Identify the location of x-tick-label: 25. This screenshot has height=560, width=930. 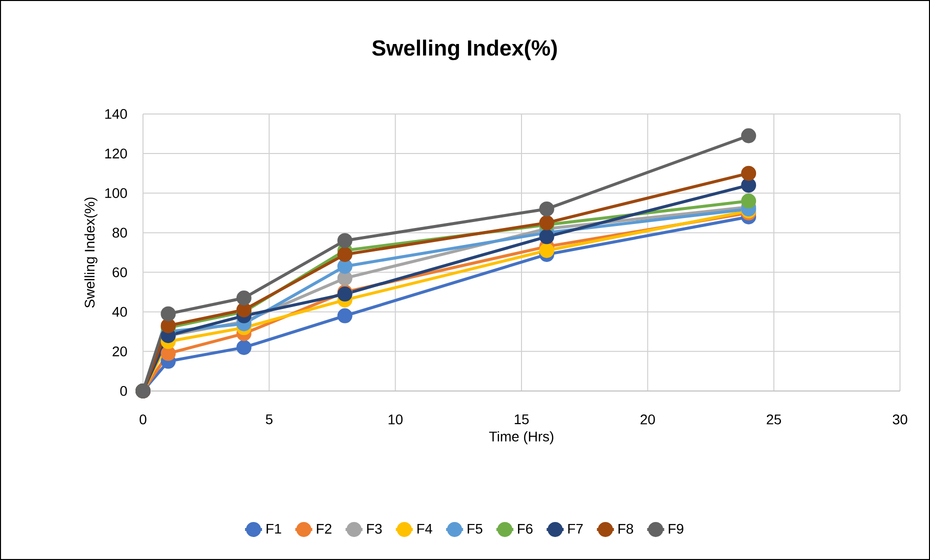
(774, 419).